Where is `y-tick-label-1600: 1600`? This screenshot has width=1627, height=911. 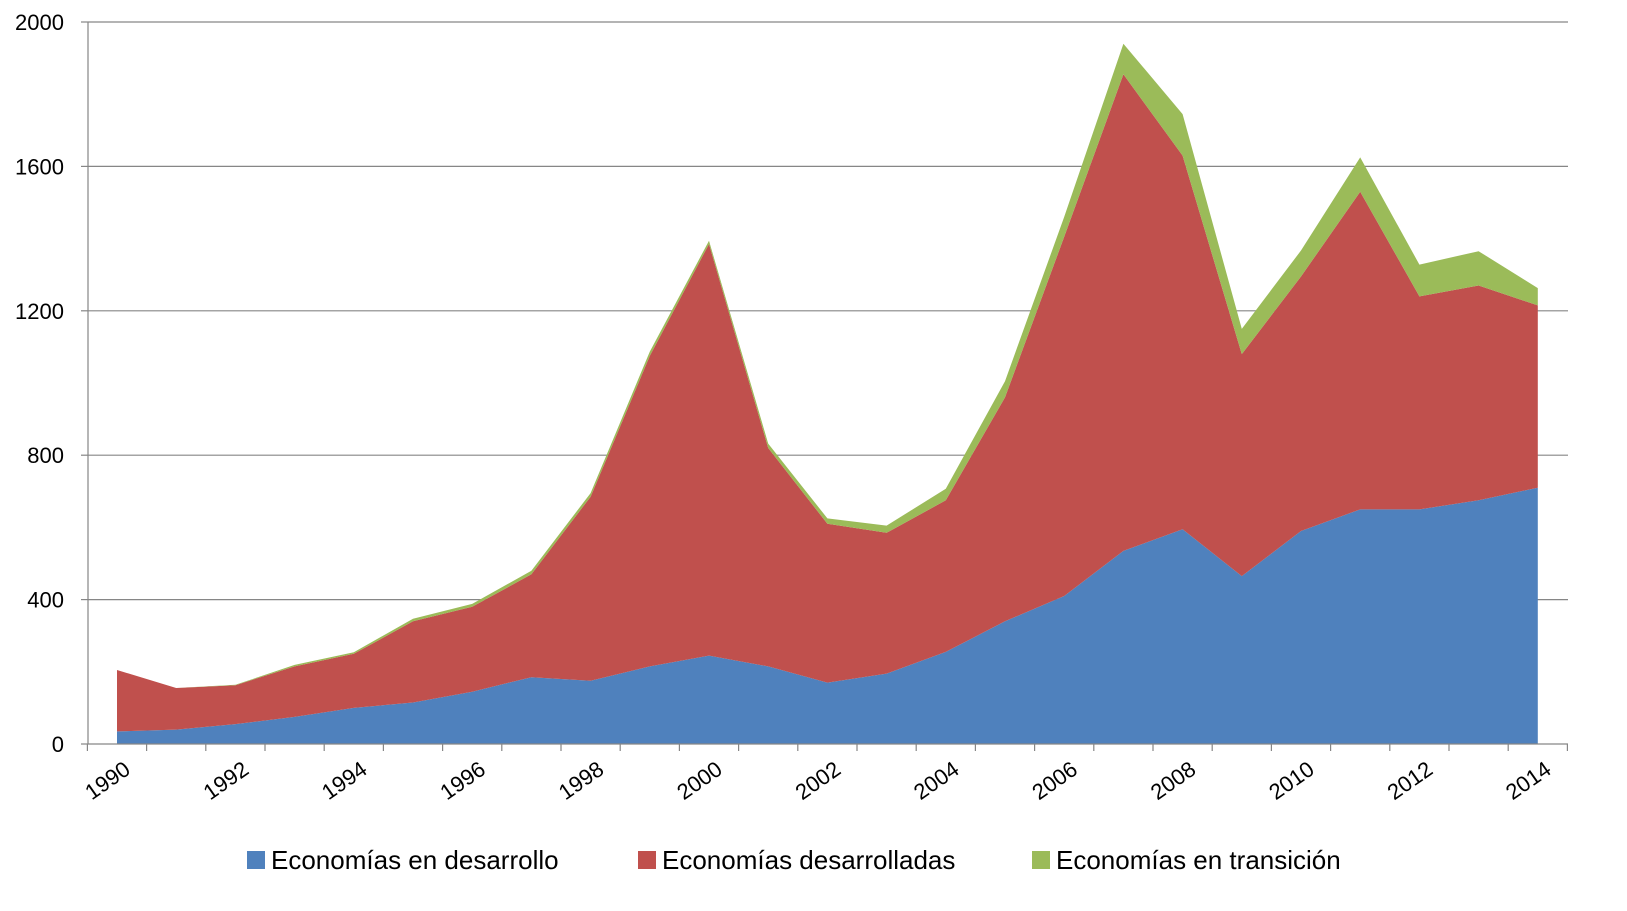 y-tick-label-1600: 1600 is located at coordinates (39, 166).